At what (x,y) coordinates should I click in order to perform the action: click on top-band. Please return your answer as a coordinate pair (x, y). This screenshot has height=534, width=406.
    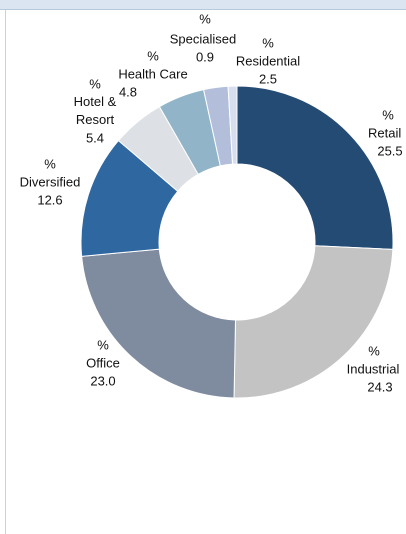
    Looking at the image, I should click on (203, 4).